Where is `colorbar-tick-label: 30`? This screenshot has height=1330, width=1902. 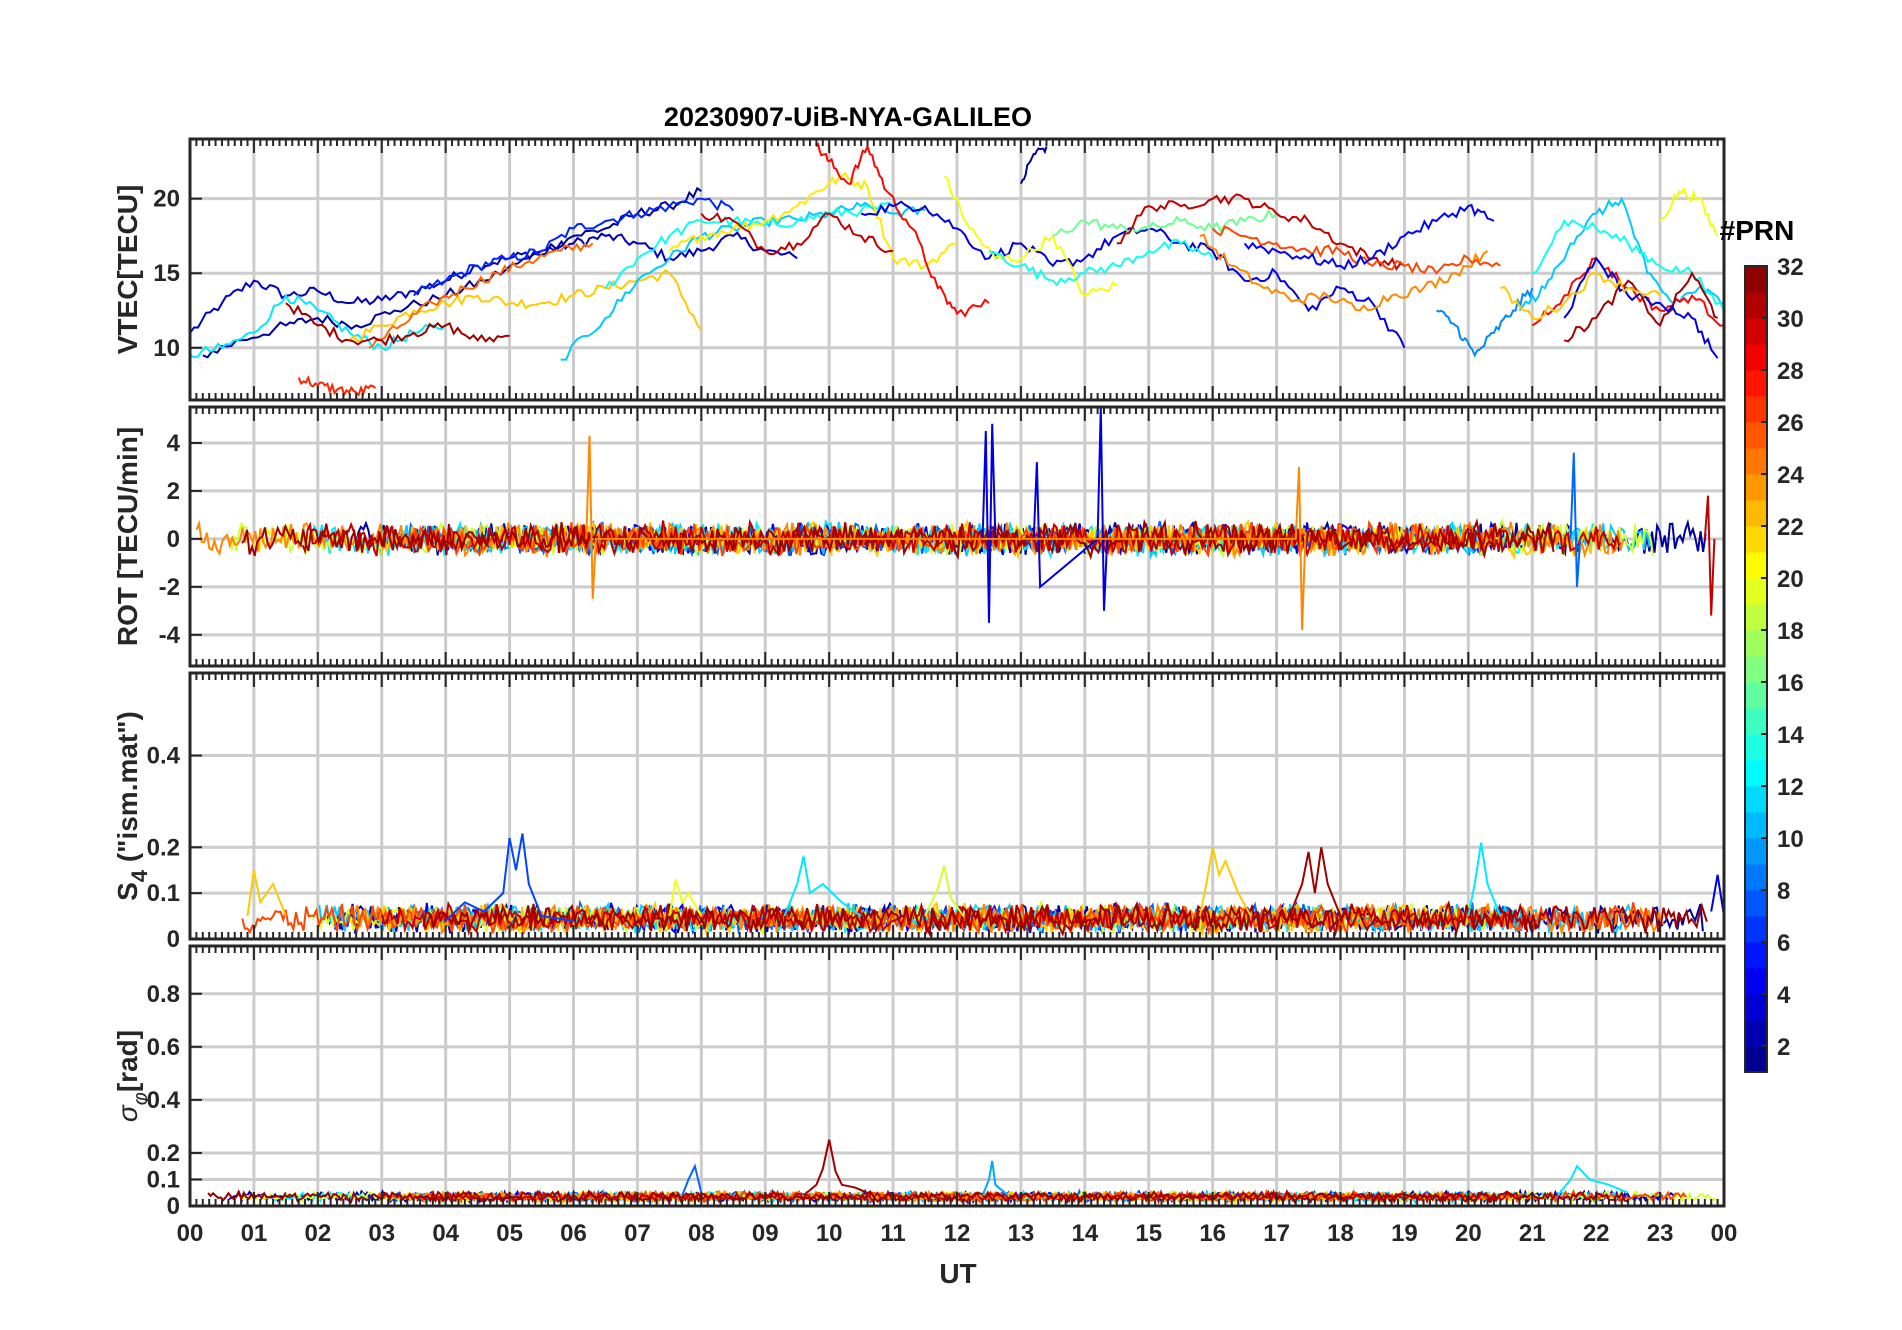
colorbar-tick-label: 30 is located at coordinates (1790, 319).